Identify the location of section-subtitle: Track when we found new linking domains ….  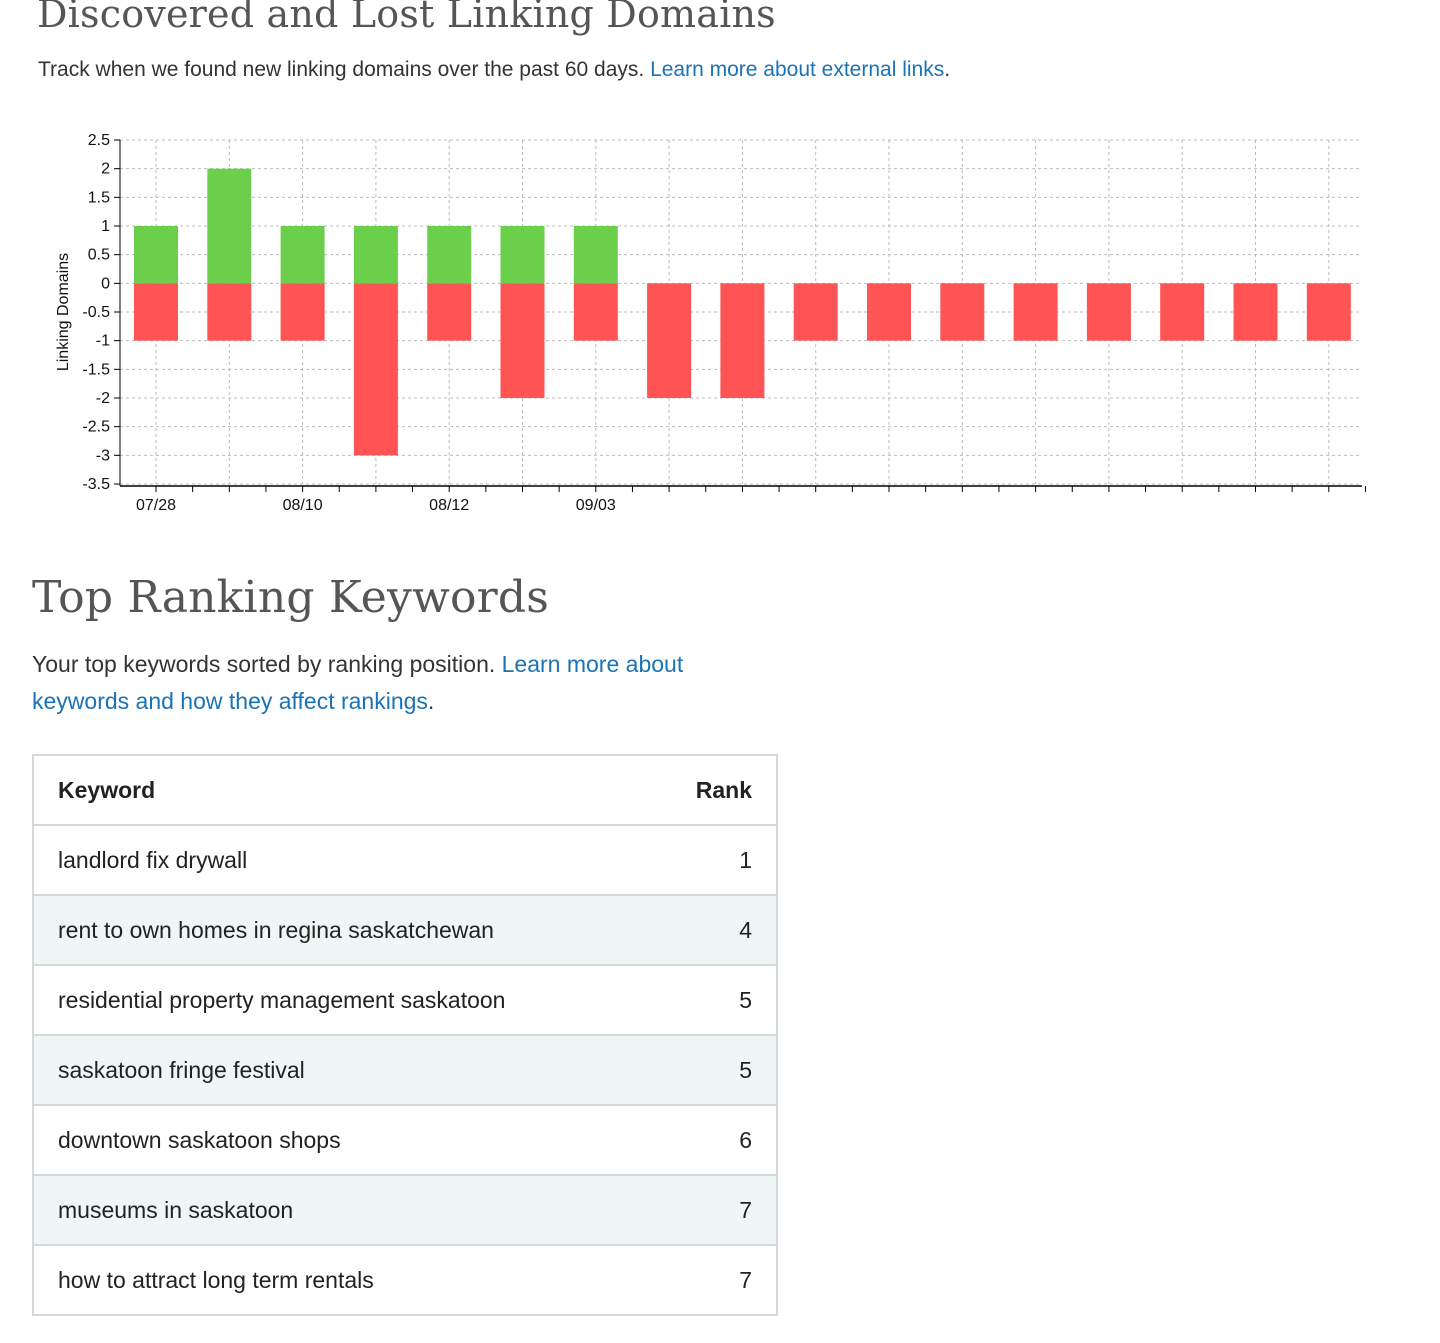
(494, 70).